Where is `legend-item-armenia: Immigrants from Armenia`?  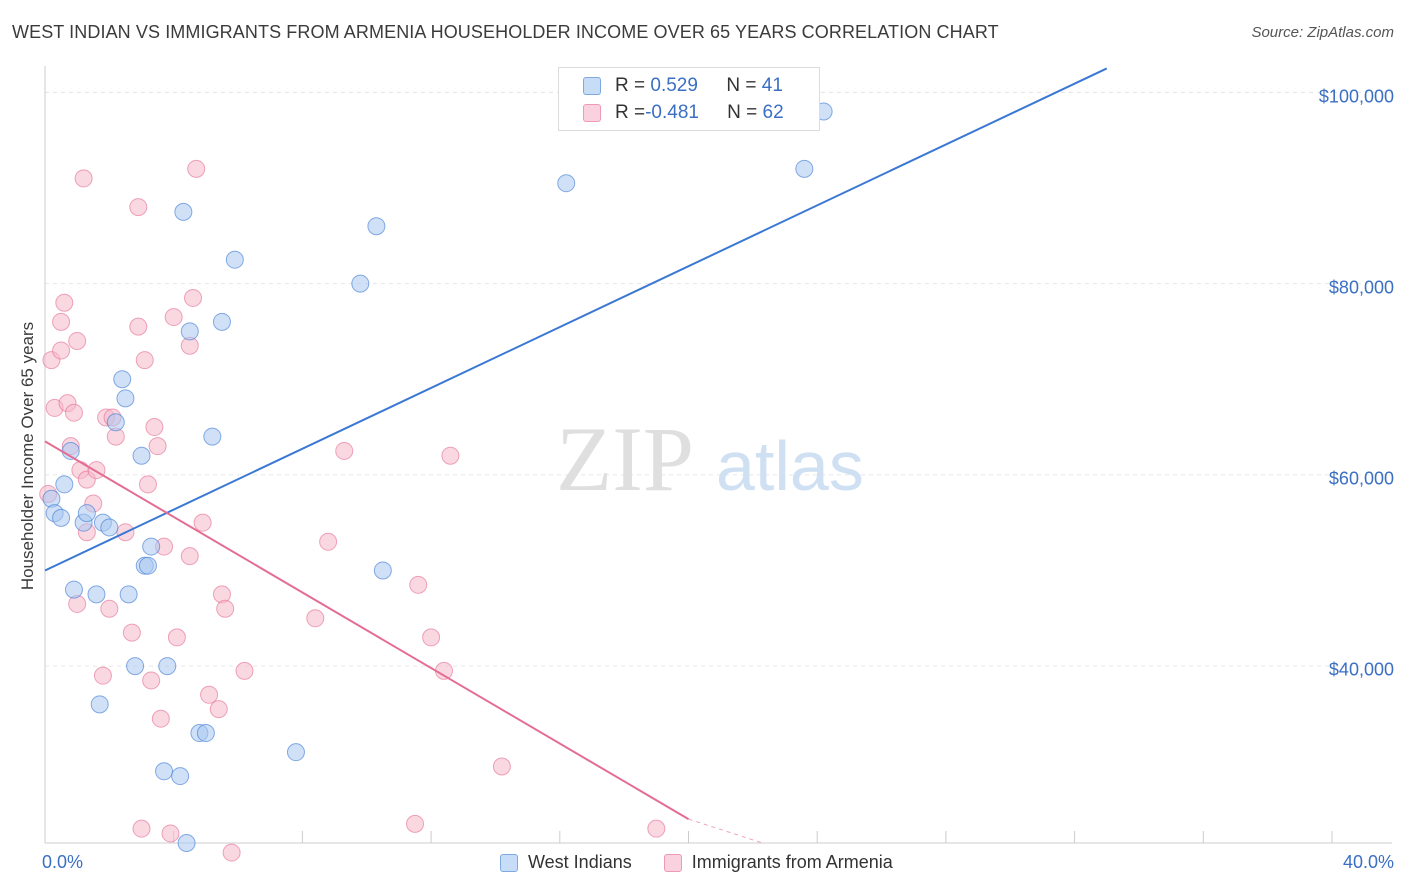
legend-item-armenia: Immigrants from Armenia is located at coordinates (778, 862).